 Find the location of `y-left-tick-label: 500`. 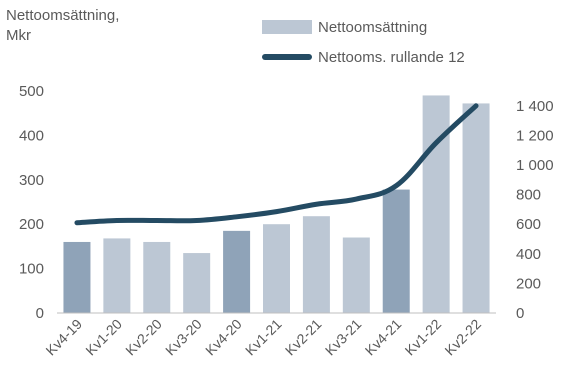

y-left-tick-label: 500 is located at coordinates (31, 91).